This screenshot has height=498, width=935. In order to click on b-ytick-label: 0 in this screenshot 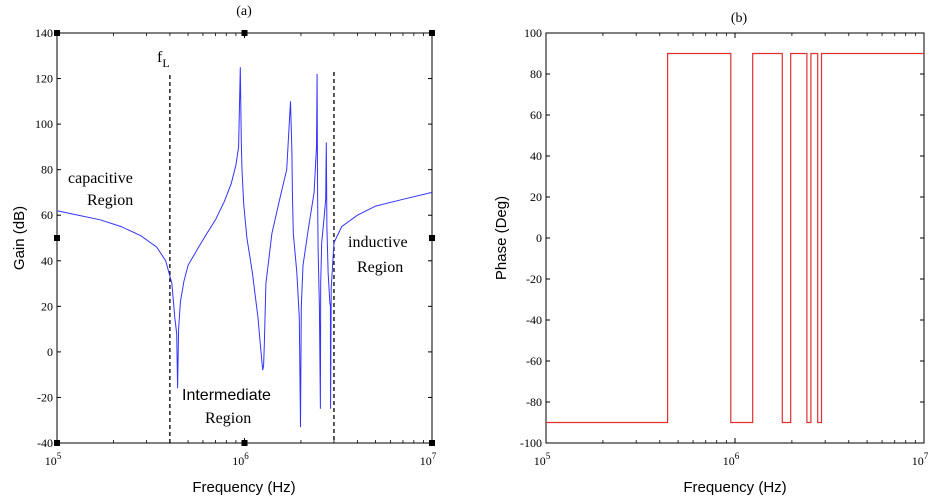, I will do `click(539, 238)`.